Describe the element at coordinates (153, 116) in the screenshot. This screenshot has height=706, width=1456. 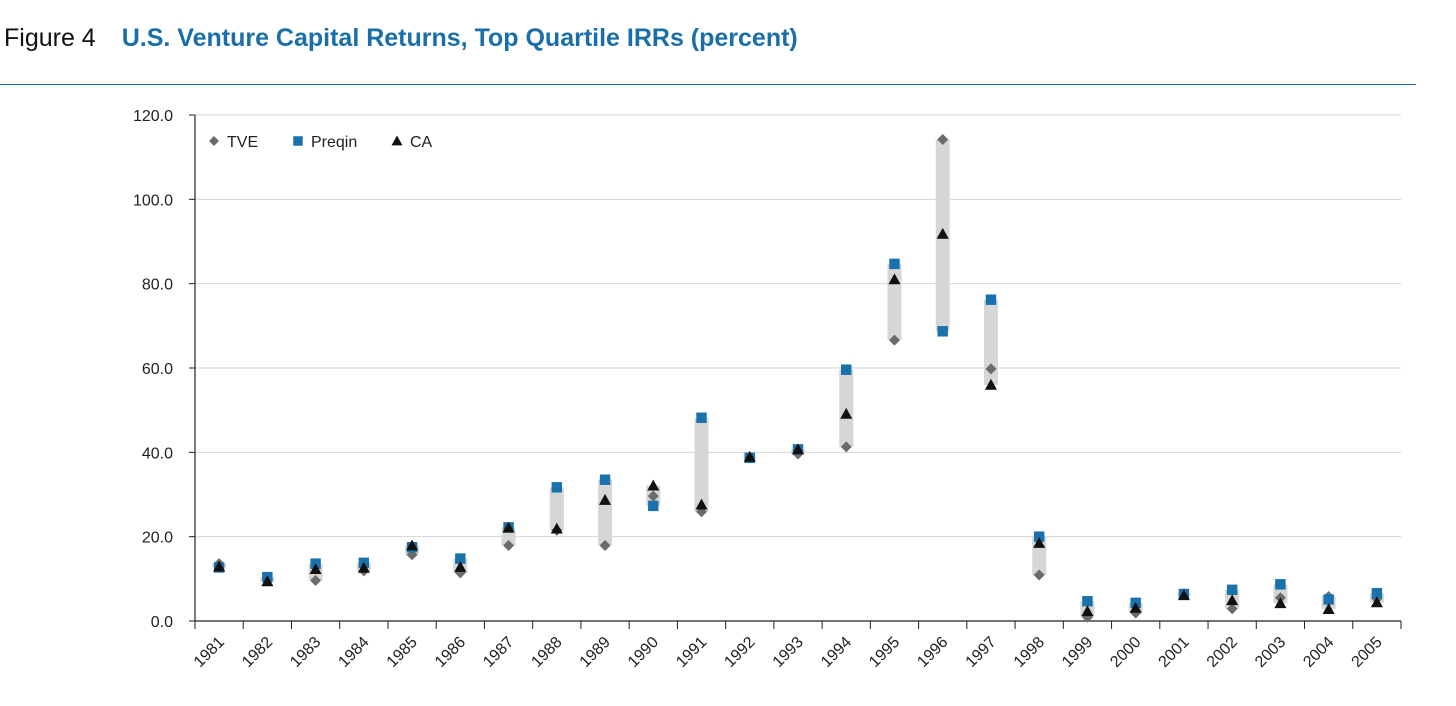
I see `y-tick-label: 120.0` at that location.